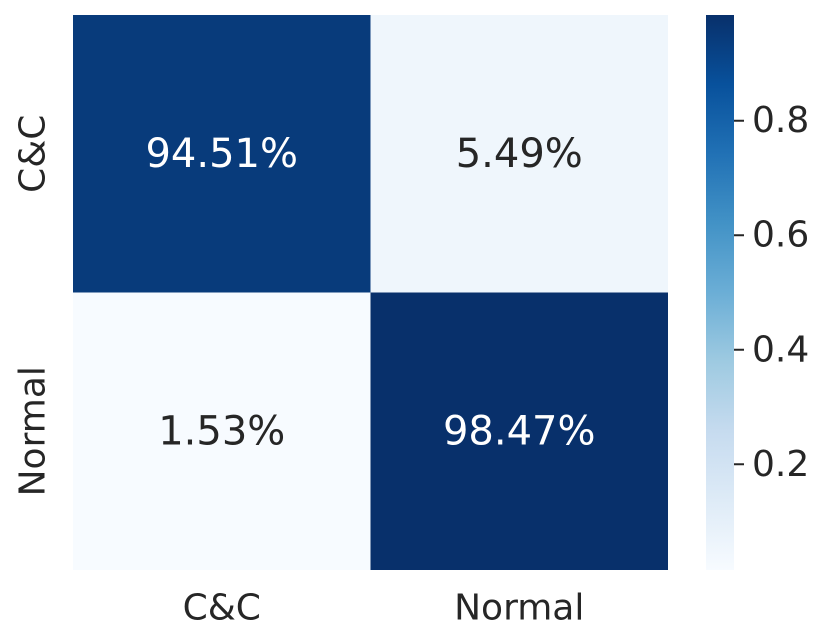 This screenshot has height=644, width=831. I want to click on y-tick-label: C&C, so click(33, 154).